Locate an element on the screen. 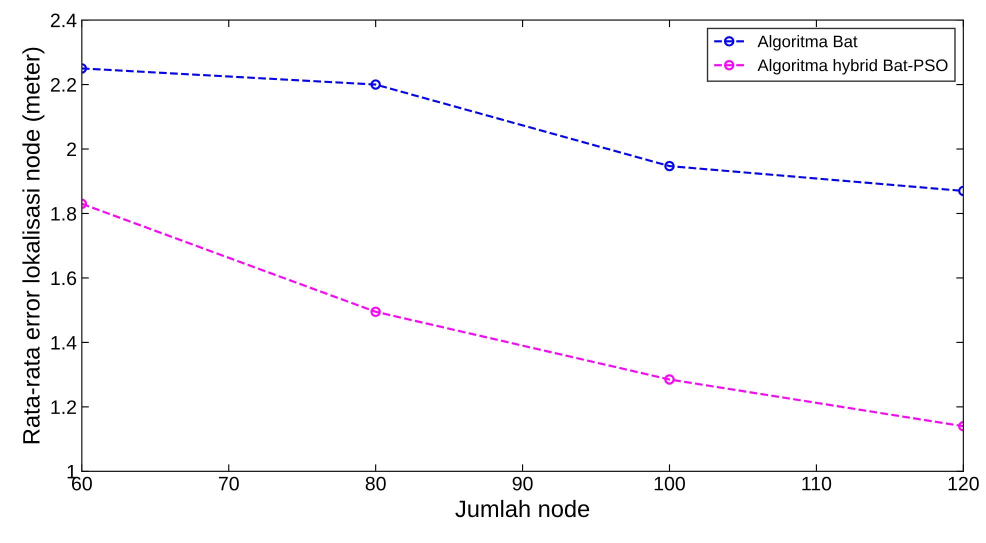 Image resolution: width=986 pixels, height=543 pixels. x-tick-label: 90 is located at coordinates (522, 483).